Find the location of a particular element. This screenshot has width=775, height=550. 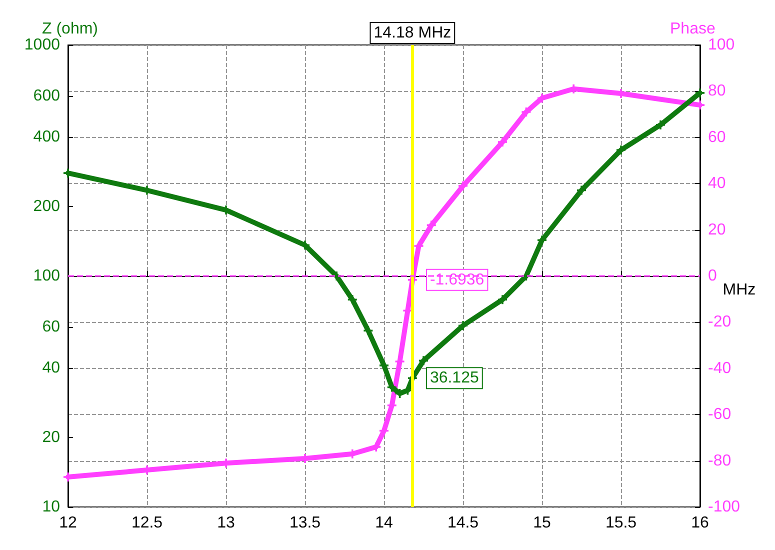

y2-tick-label: 40 is located at coordinates (717, 183).